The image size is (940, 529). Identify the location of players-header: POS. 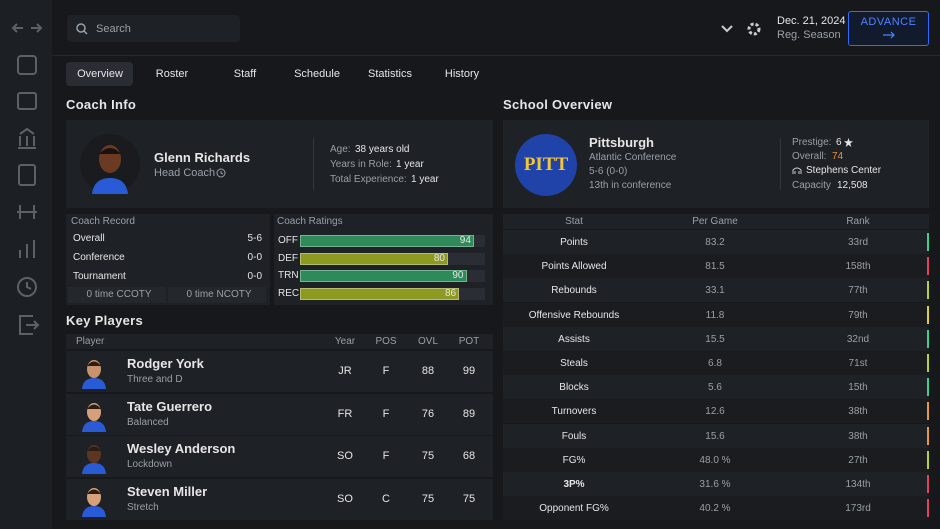
(386, 341).